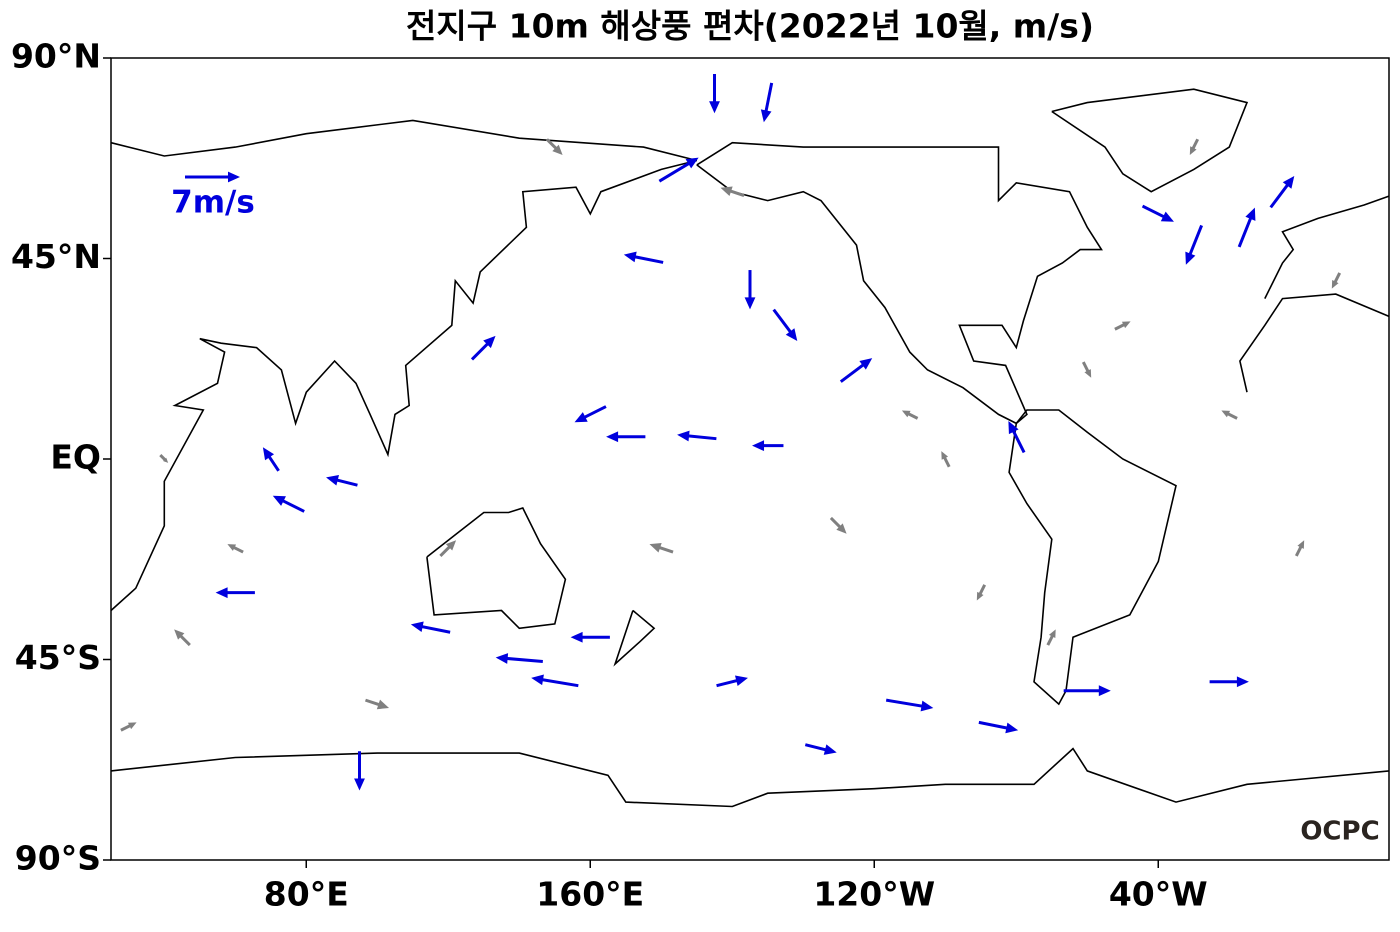  What do you see at coordinates (590, 894) in the screenshot?
I see `x-tick-label: 160°E` at bounding box center [590, 894].